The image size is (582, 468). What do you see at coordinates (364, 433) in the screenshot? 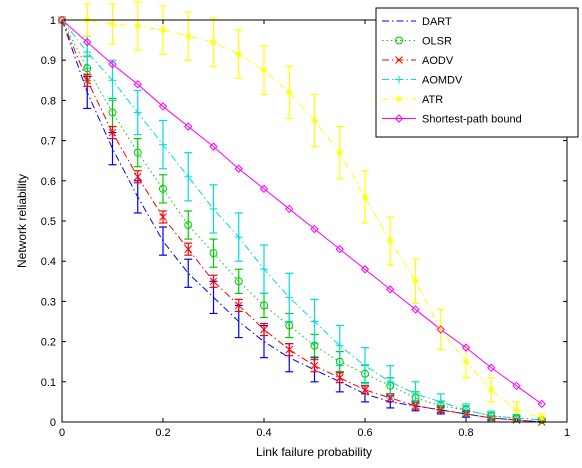
I see `x-tick-label: 0.6` at bounding box center [364, 433].